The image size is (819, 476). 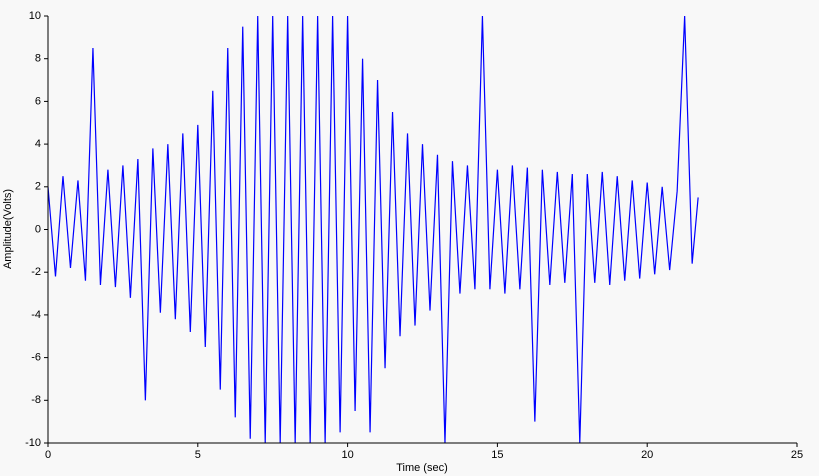 What do you see at coordinates (422, 468) in the screenshot?
I see `x-axis-label: Time (sec)` at bounding box center [422, 468].